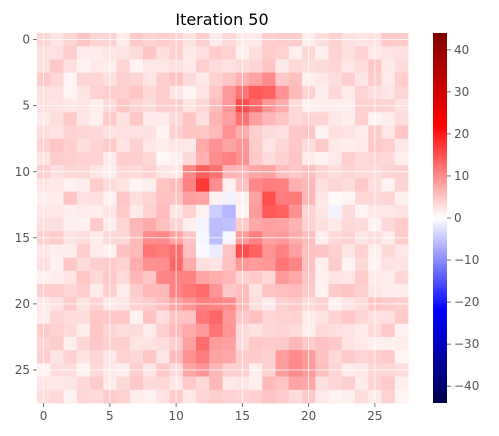  What do you see at coordinates (466, 260) in the screenshot?
I see `colorbar-tick-label: −10` at bounding box center [466, 260].